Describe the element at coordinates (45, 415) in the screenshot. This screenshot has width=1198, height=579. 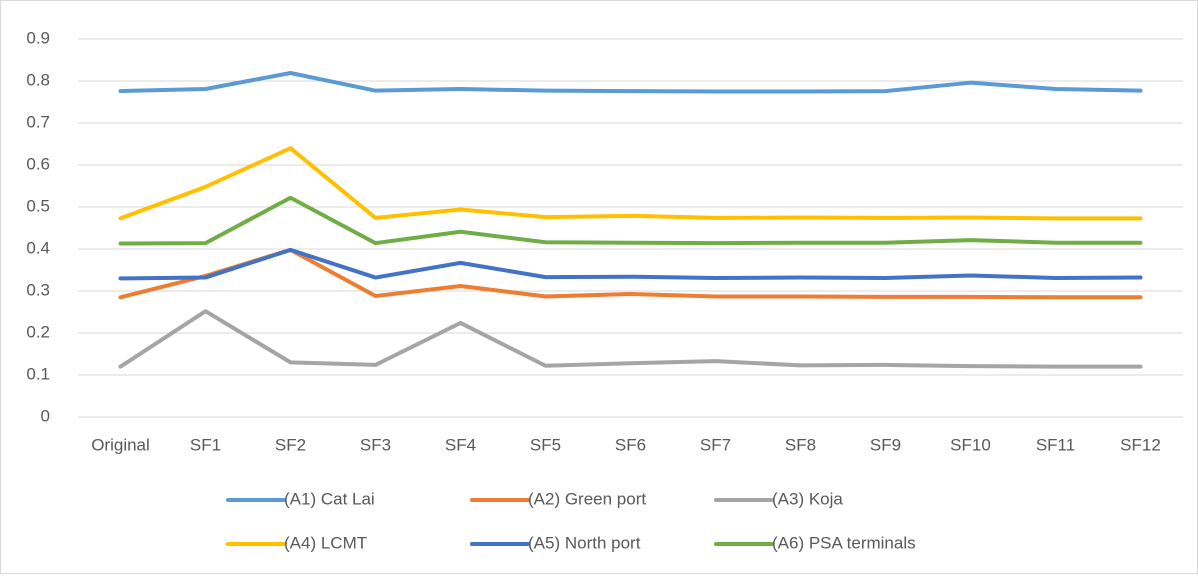
I see `y-tick-label: 0` at that location.